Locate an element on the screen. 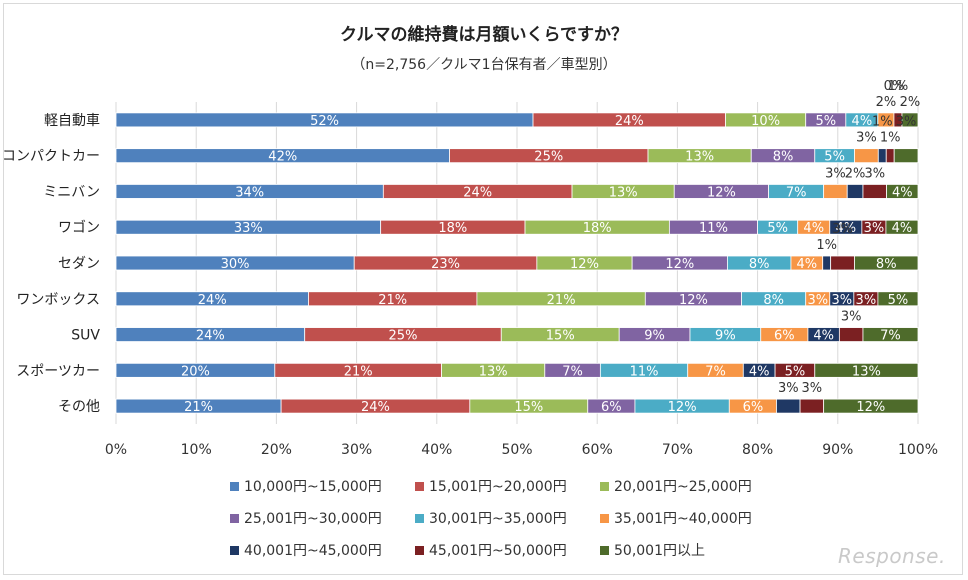 The width and height of the screenshot is (968, 580). x-tick-label: 30% is located at coordinates (356, 450).